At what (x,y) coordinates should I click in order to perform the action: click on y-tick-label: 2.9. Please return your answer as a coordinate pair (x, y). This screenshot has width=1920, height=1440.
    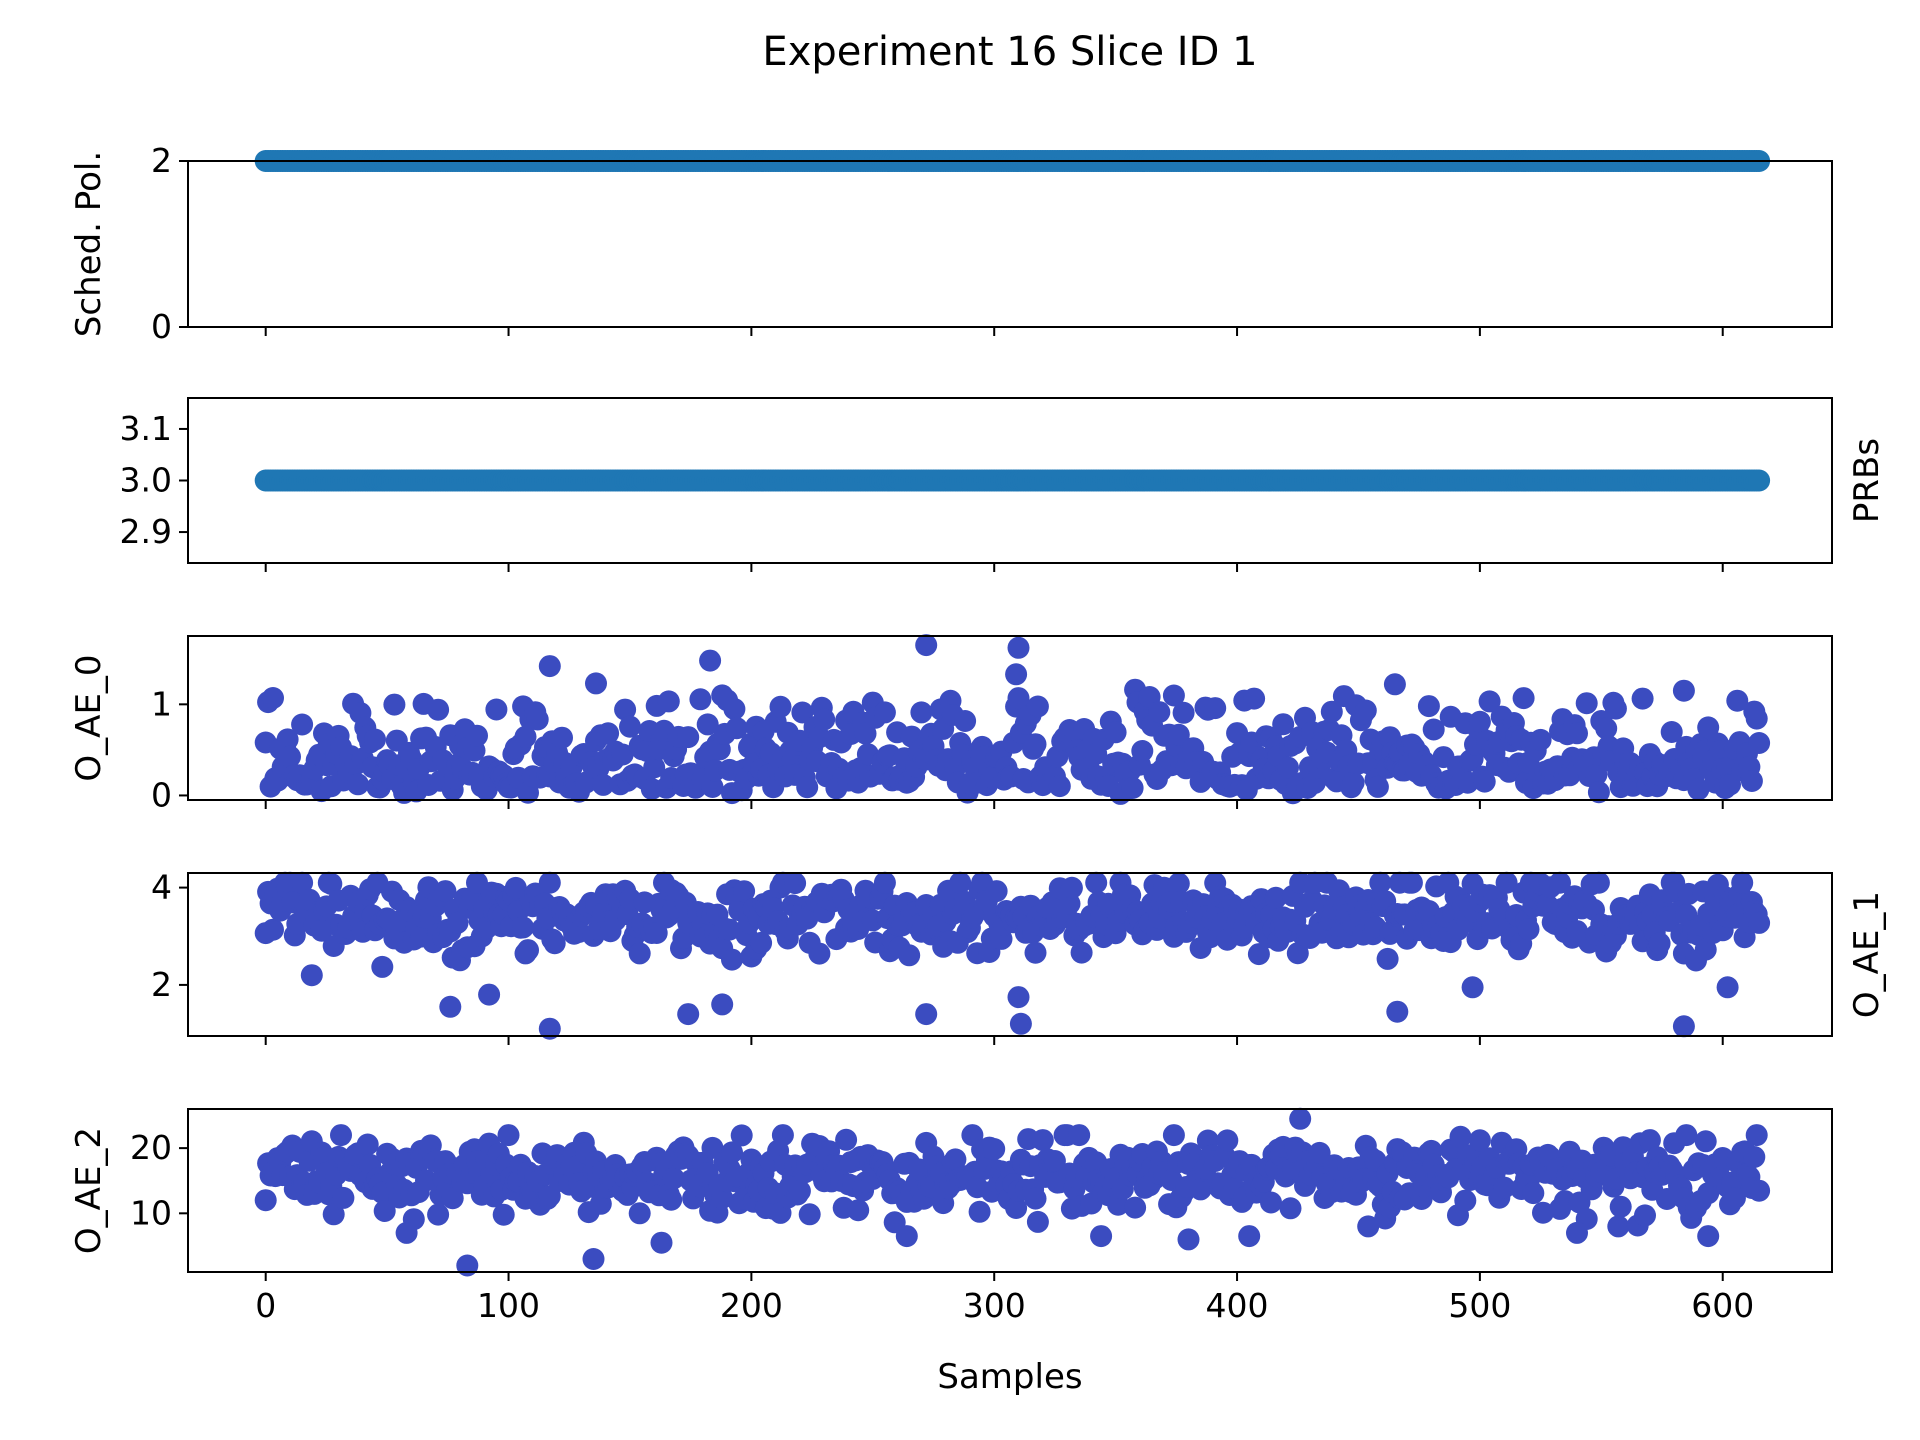
    Looking at the image, I should click on (146, 531).